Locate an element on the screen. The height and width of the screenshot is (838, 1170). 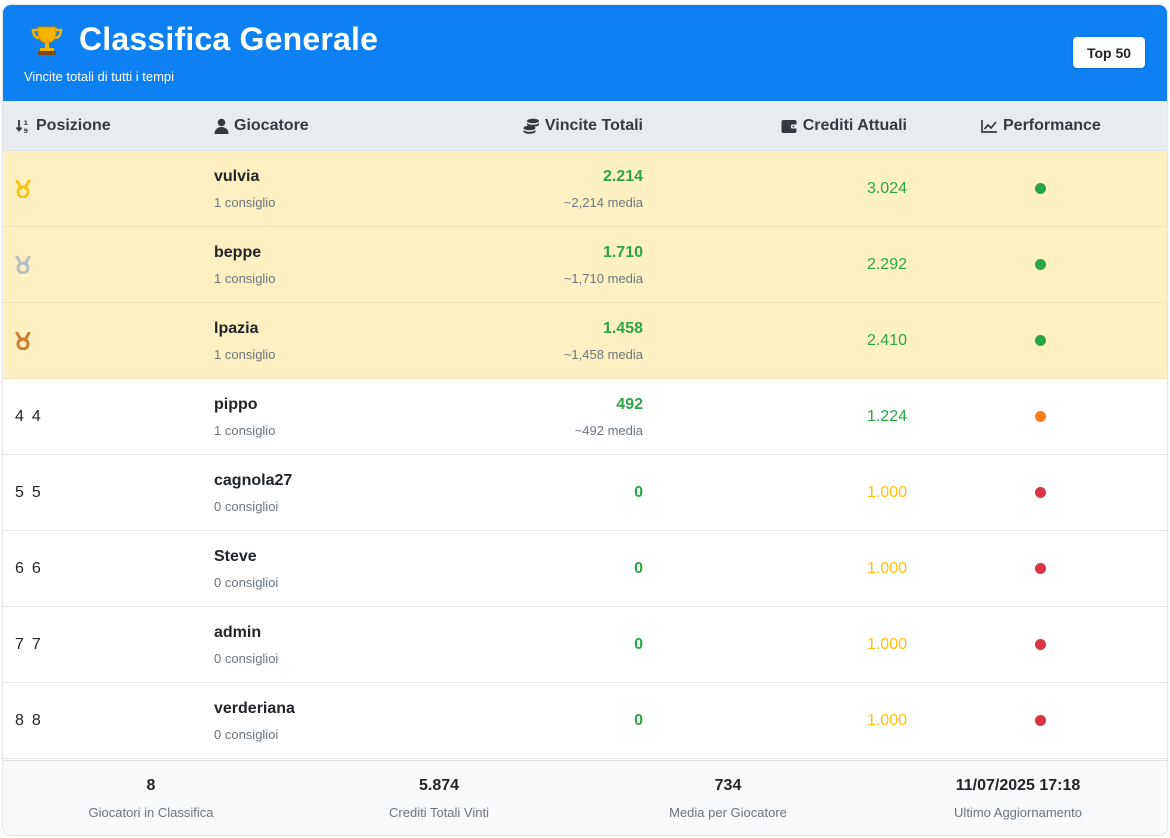
svg-text: 9 is located at coordinates (26, 130).